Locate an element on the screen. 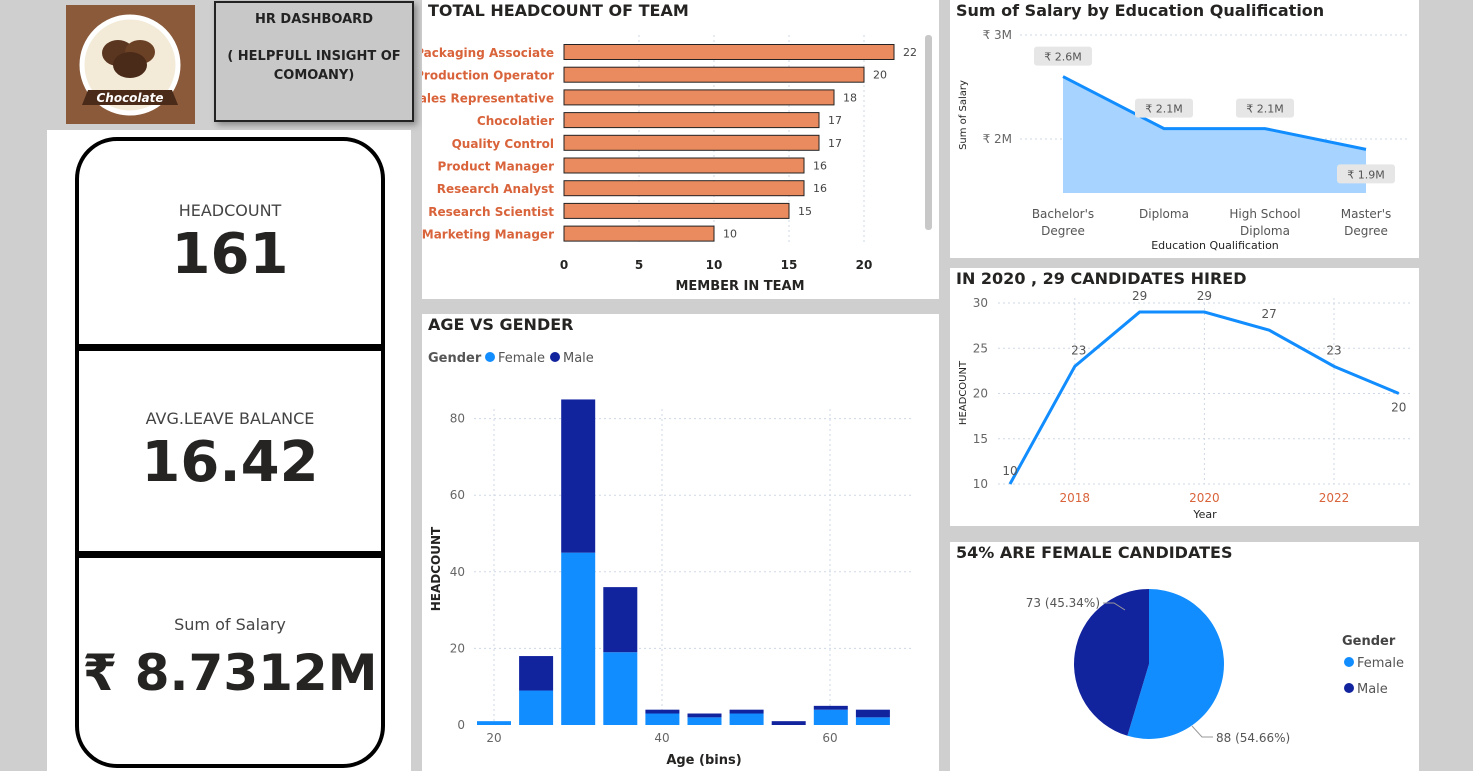 The height and width of the screenshot is (771, 1473). hire-x-tick: 2018 is located at coordinates (1075, 498).